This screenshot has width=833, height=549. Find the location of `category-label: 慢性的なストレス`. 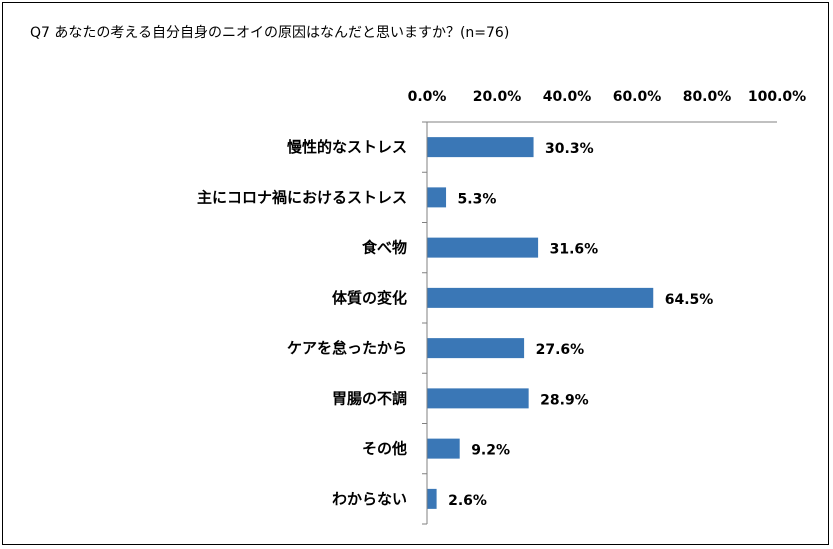

category-label: 慢性的なストレス is located at coordinates (347, 147).